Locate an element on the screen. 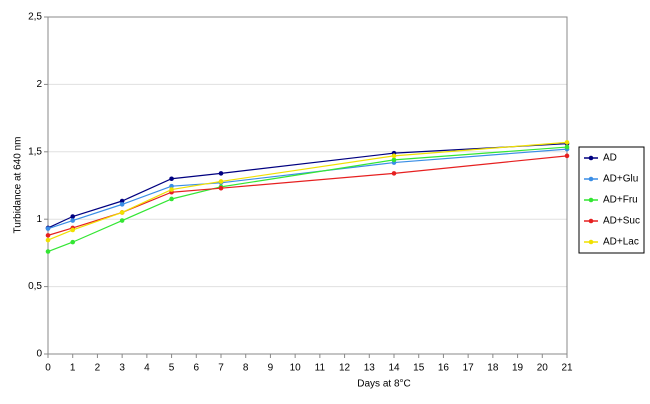  y-axis-title: Turbidance at 640 nm is located at coordinates (18, 185).